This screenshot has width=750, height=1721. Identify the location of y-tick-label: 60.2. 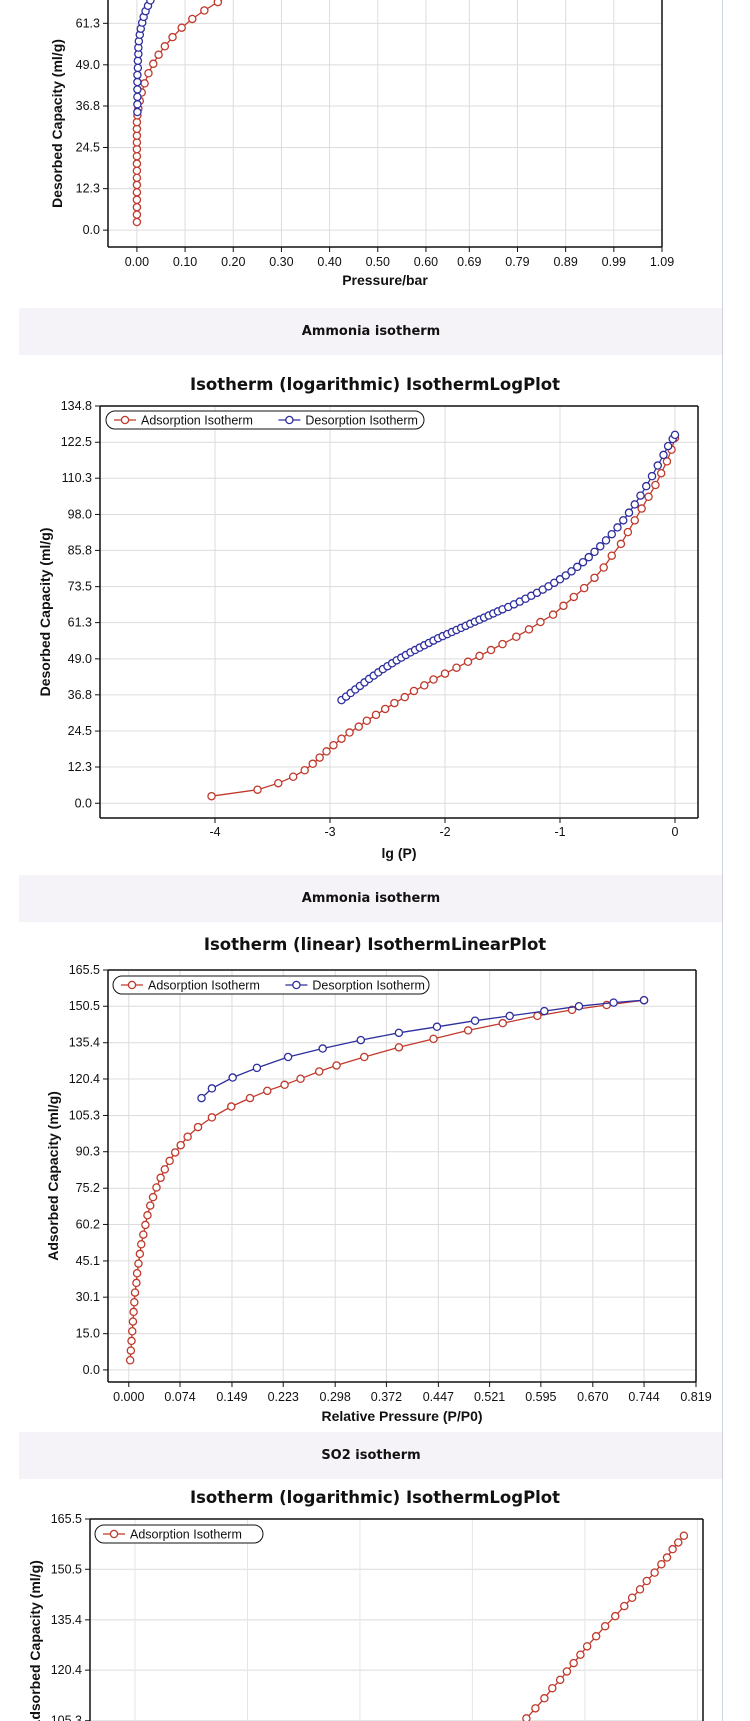
(88, 1224).